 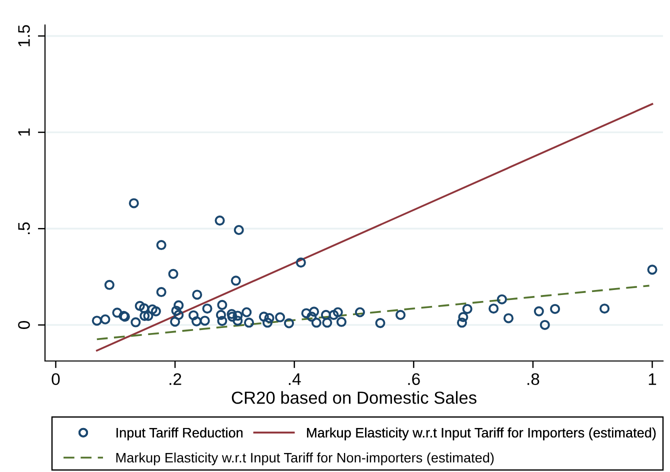 What do you see at coordinates (24, 132) in the screenshot?
I see `y-tick-label: 1` at bounding box center [24, 132].